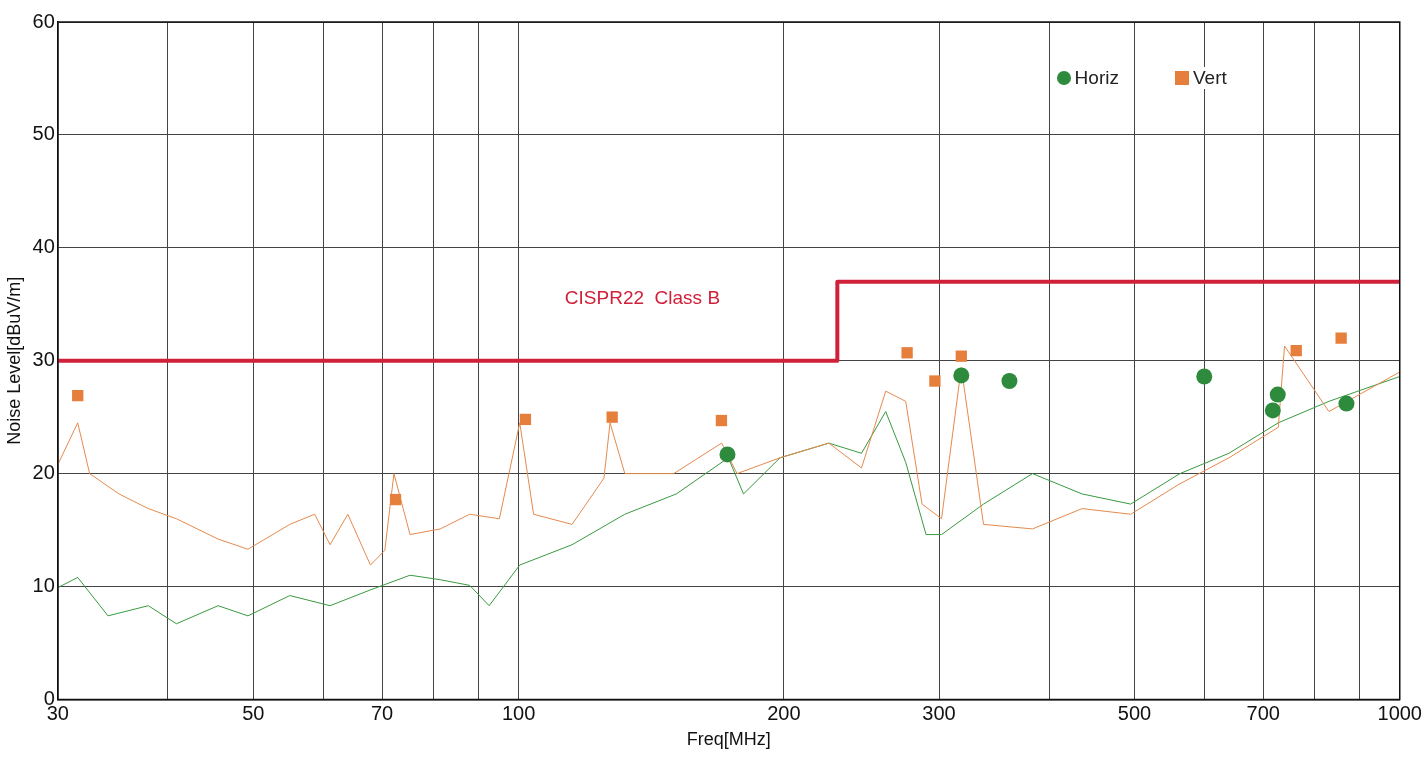 This screenshot has width=1425, height=757. Describe the element at coordinates (382, 712) in the screenshot. I see `x-tick-label: 70` at that location.